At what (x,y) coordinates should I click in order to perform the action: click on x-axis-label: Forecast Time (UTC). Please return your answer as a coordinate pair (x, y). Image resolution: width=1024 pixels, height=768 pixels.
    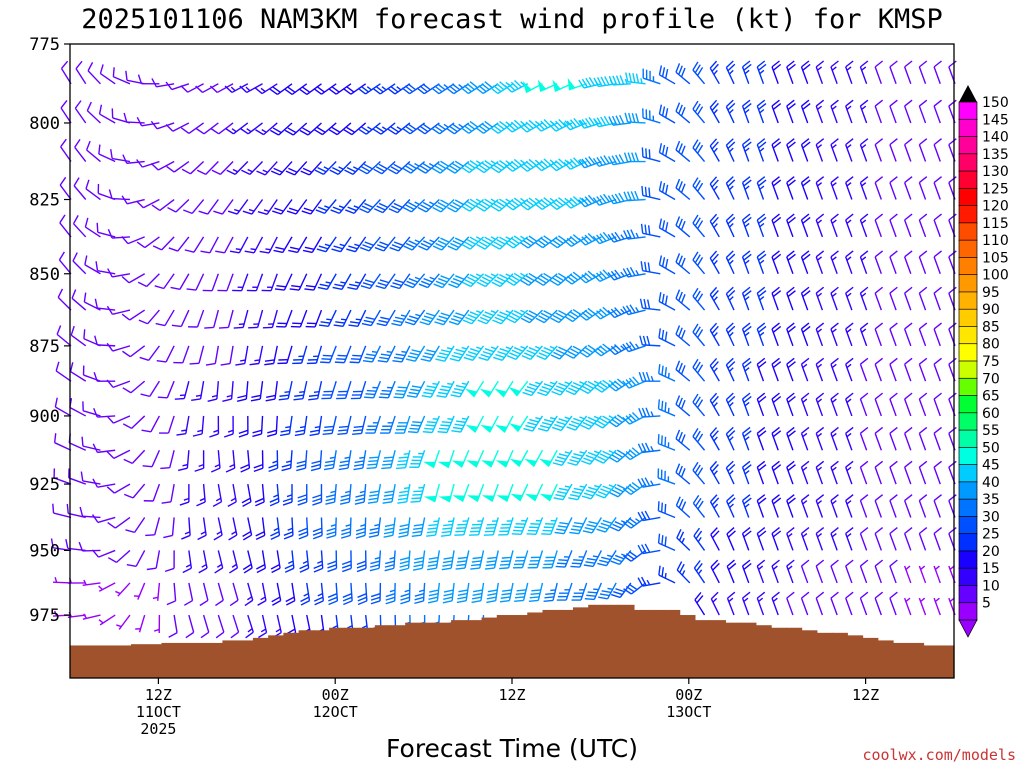
    Looking at the image, I should click on (512, 748).